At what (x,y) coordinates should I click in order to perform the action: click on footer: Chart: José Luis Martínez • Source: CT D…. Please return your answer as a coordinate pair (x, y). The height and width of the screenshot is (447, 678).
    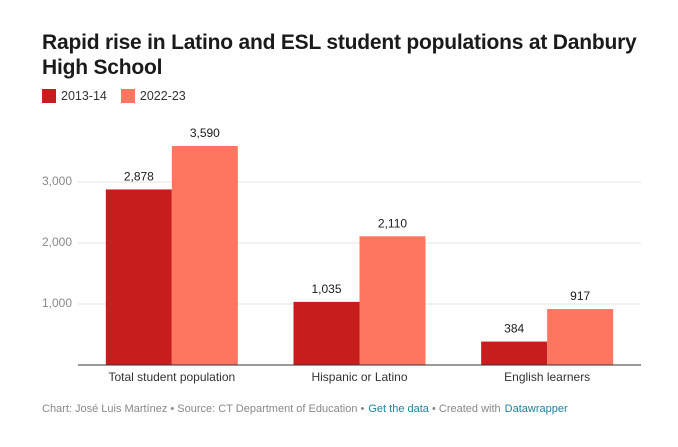
    Looking at the image, I should click on (305, 409).